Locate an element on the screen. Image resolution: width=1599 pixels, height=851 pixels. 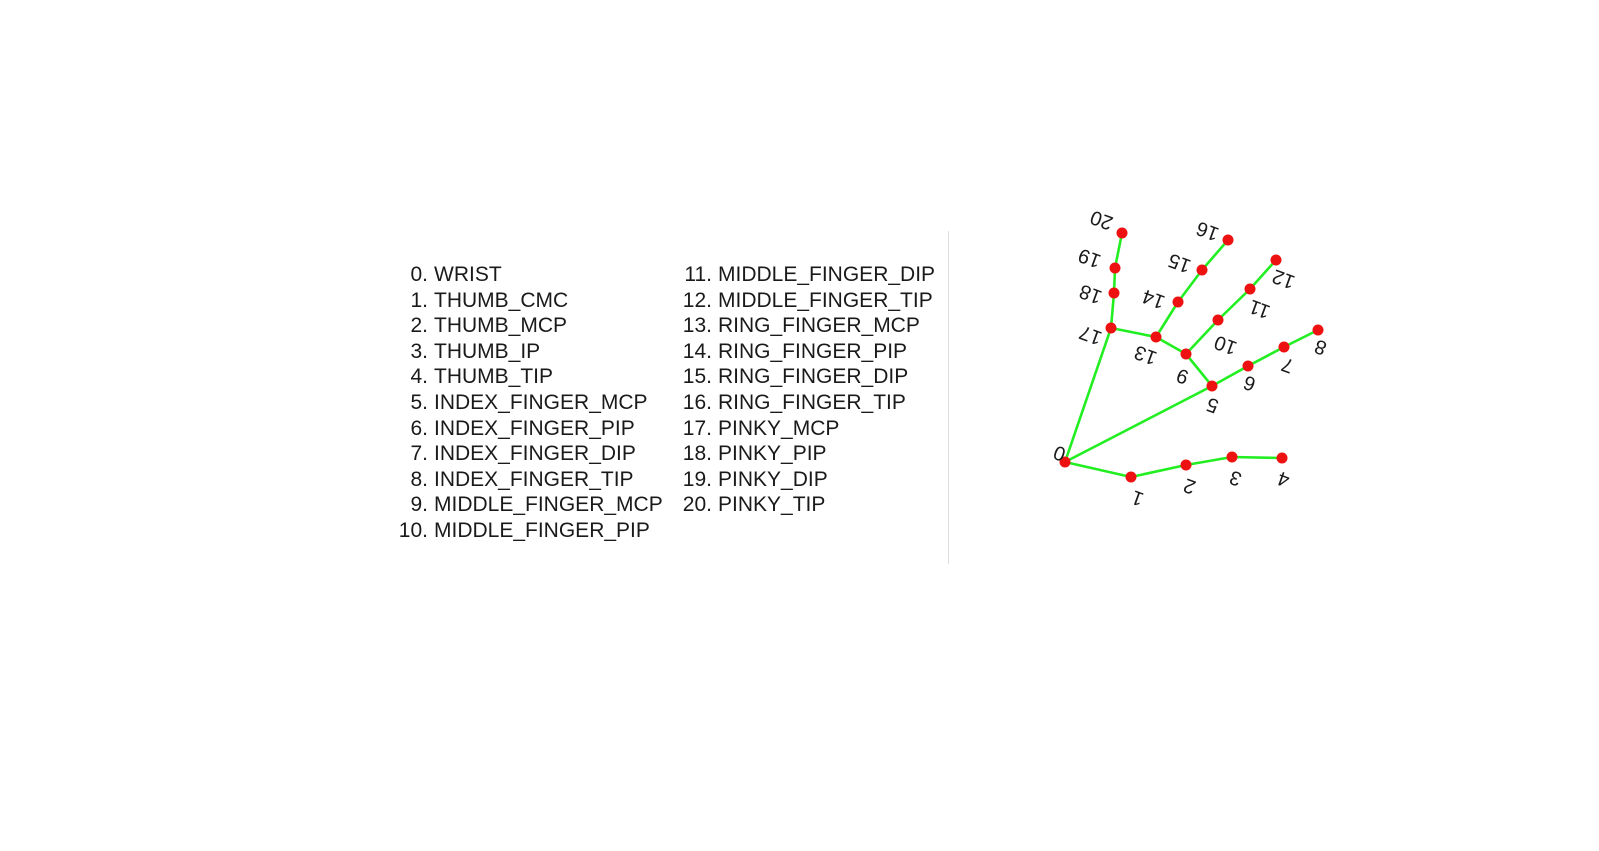
landmark-number: 9. is located at coordinates (419, 505).